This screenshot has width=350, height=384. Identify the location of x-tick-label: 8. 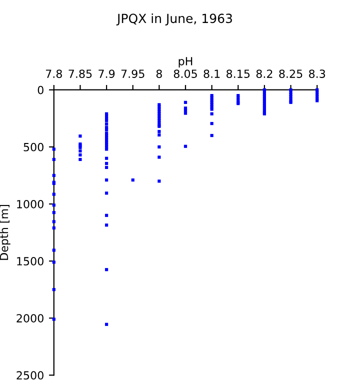
(159, 74).